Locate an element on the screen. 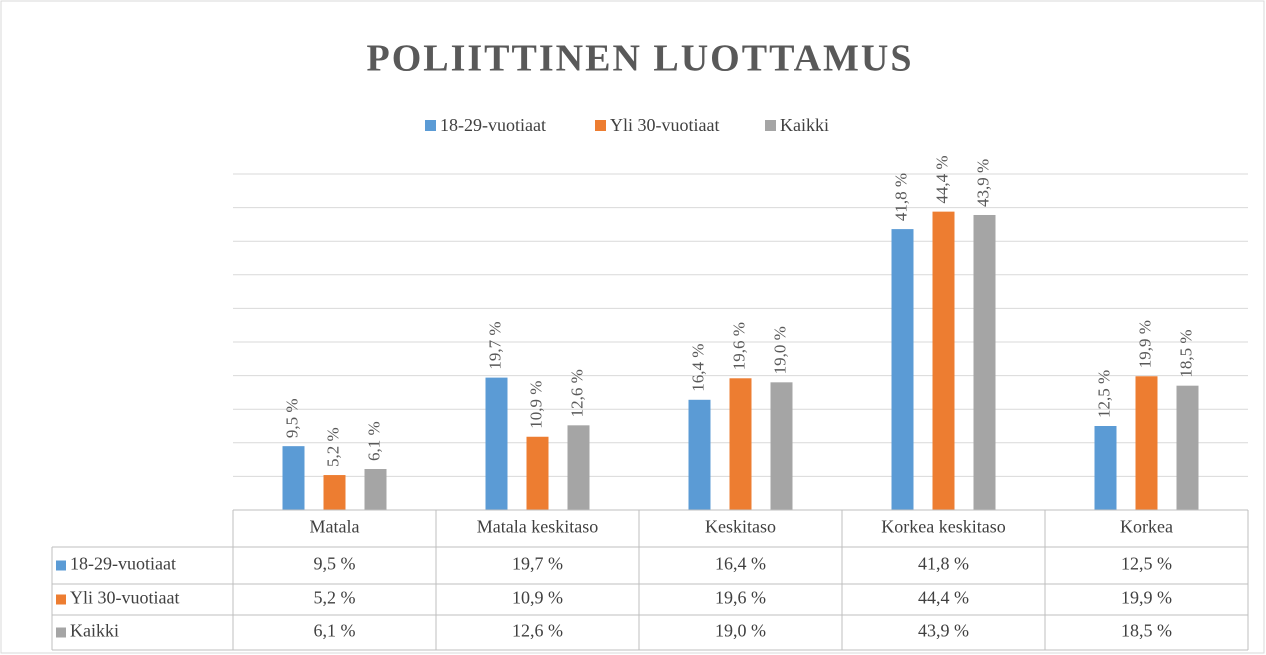 This screenshot has height=655, width=1266. data-label: 19,0 % is located at coordinates (779, 350).